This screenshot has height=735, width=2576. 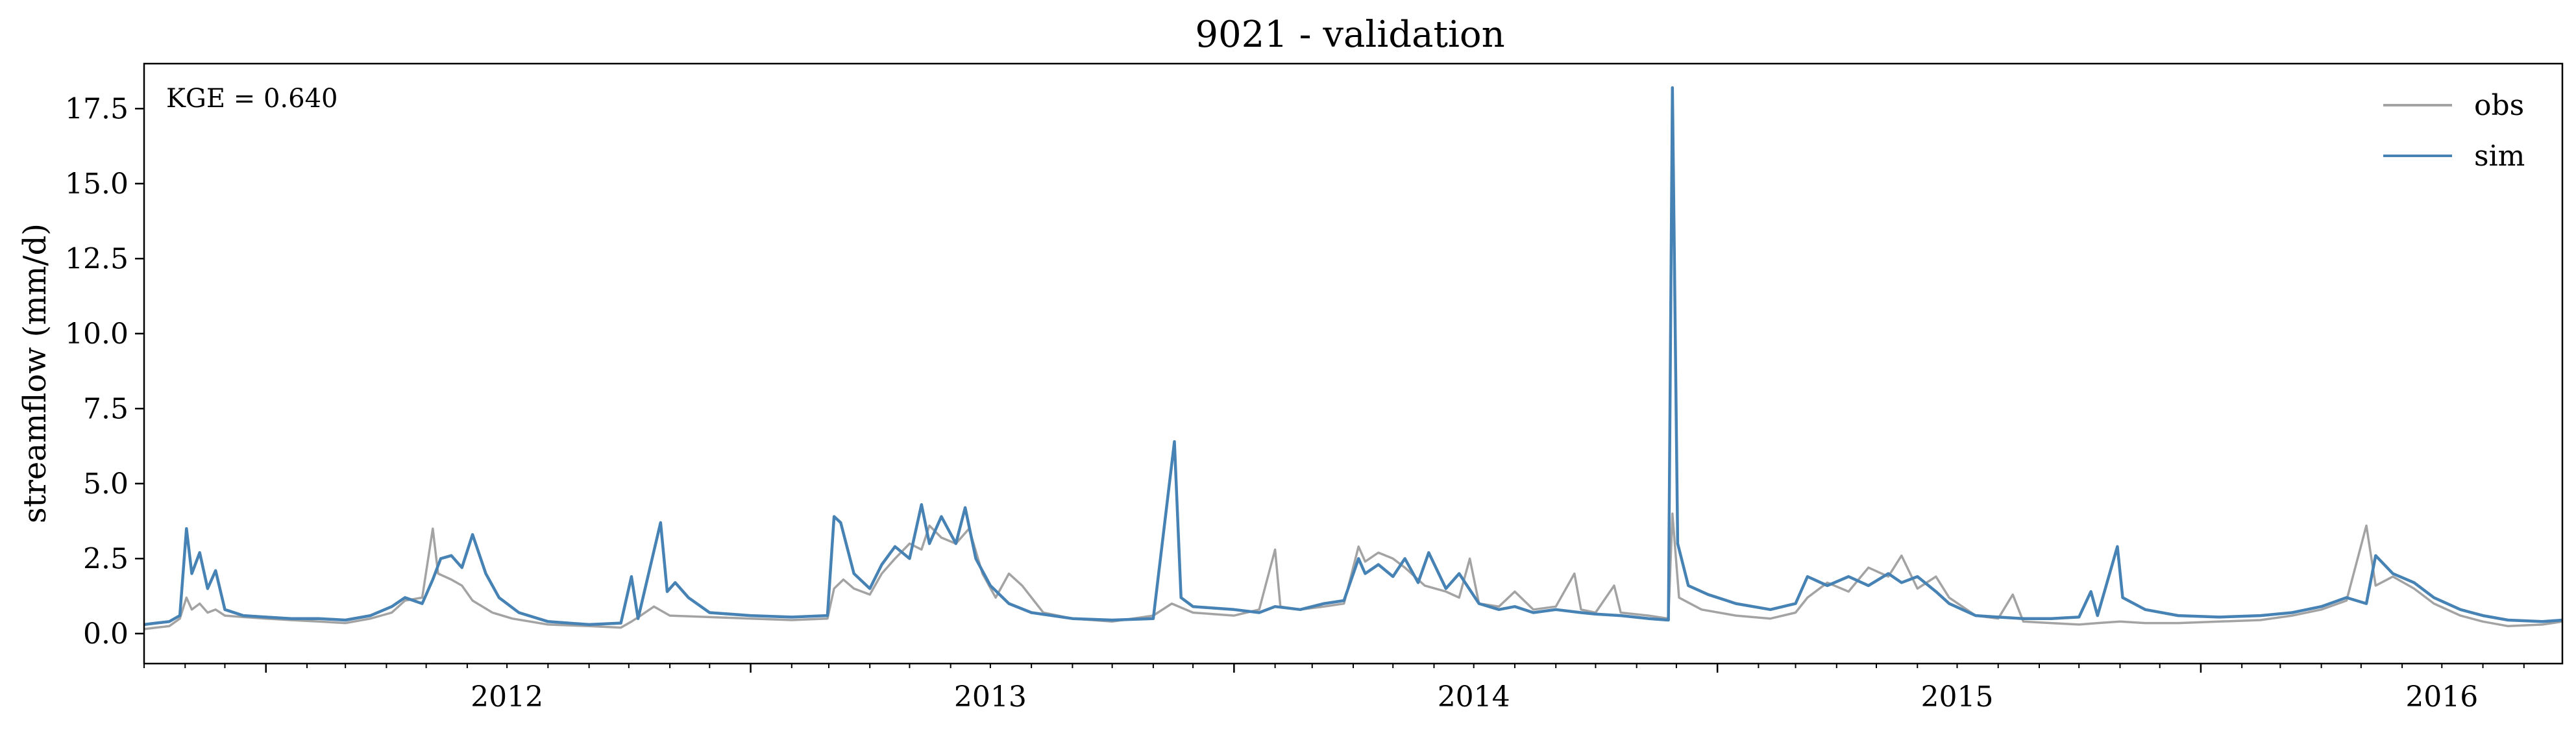 What do you see at coordinates (1334, 689) in the screenshot?
I see `x-axis: 2012 2013 2014 2015 2016` at bounding box center [1334, 689].